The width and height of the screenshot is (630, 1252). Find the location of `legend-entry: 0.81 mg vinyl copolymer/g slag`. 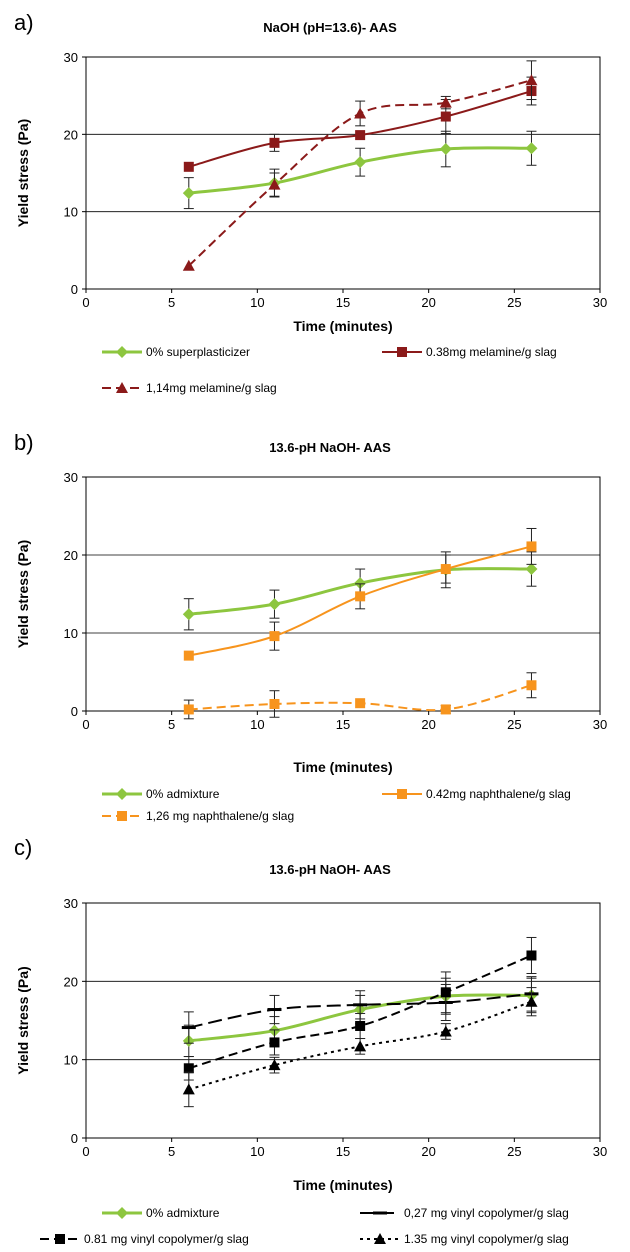

legend-entry: 0.81 mg vinyl copolymer/g slag is located at coordinates (144, 1239).